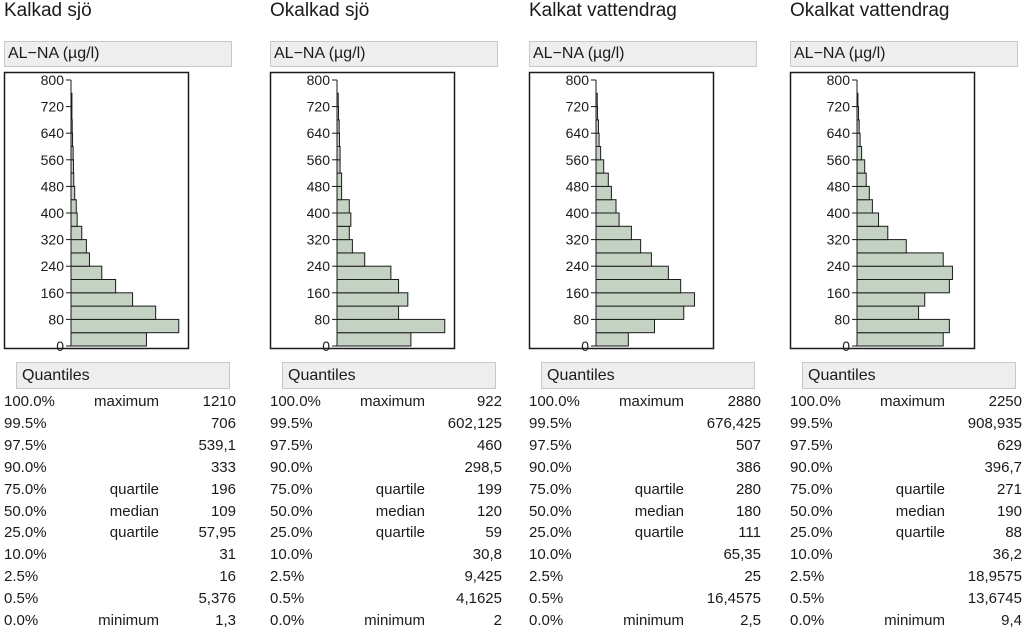 The image size is (1024, 634). What do you see at coordinates (1003, 467) in the screenshot?
I see `quantile-value: 396,7` at bounding box center [1003, 467].